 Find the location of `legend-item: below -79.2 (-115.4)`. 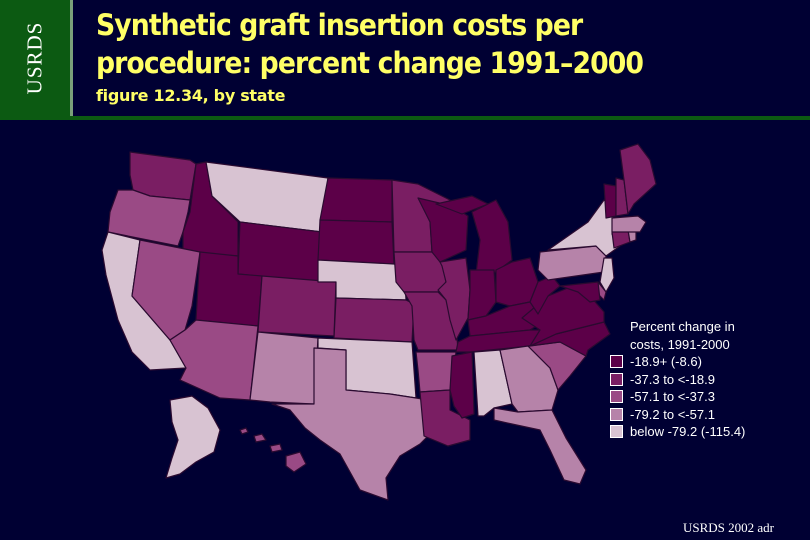

legend-item: below -79.2 (-115.4) is located at coordinates (705, 432).